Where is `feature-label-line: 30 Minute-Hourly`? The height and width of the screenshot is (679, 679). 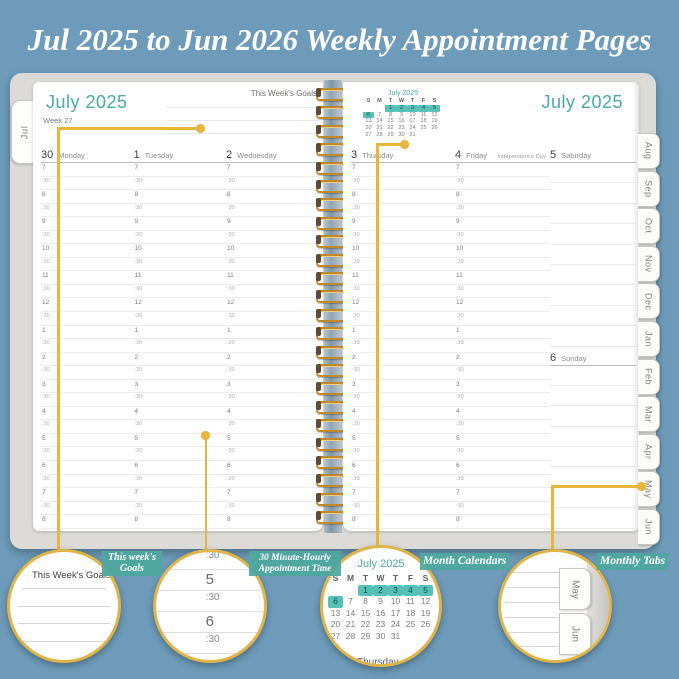 feature-label-line: 30 Minute-Hourly is located at coordinates (295, 558).